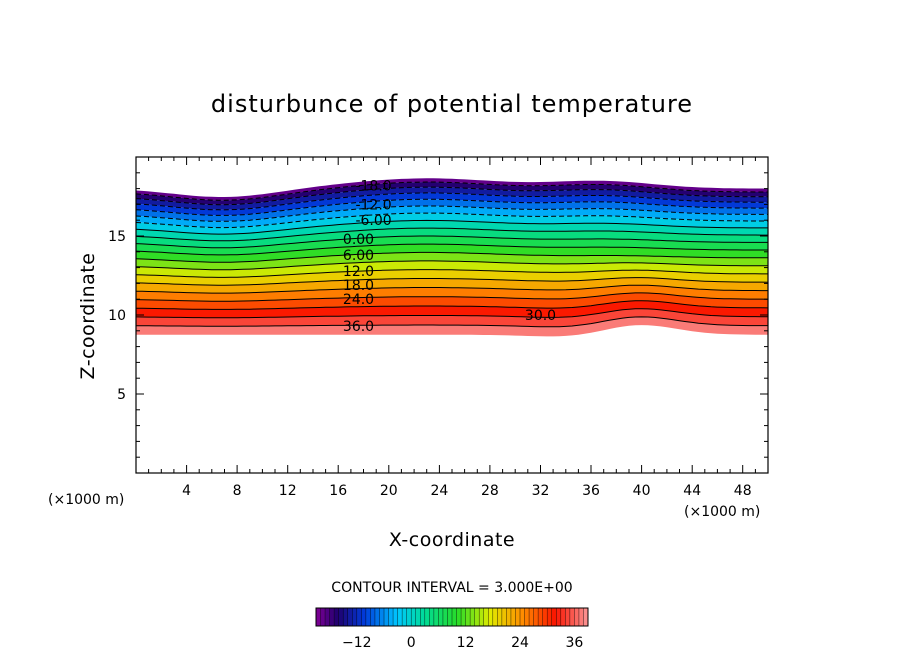 Image resolution: width=904 pixels, height=654 pixels. I want to click on x-tick-label: 36, so click(591, 491).